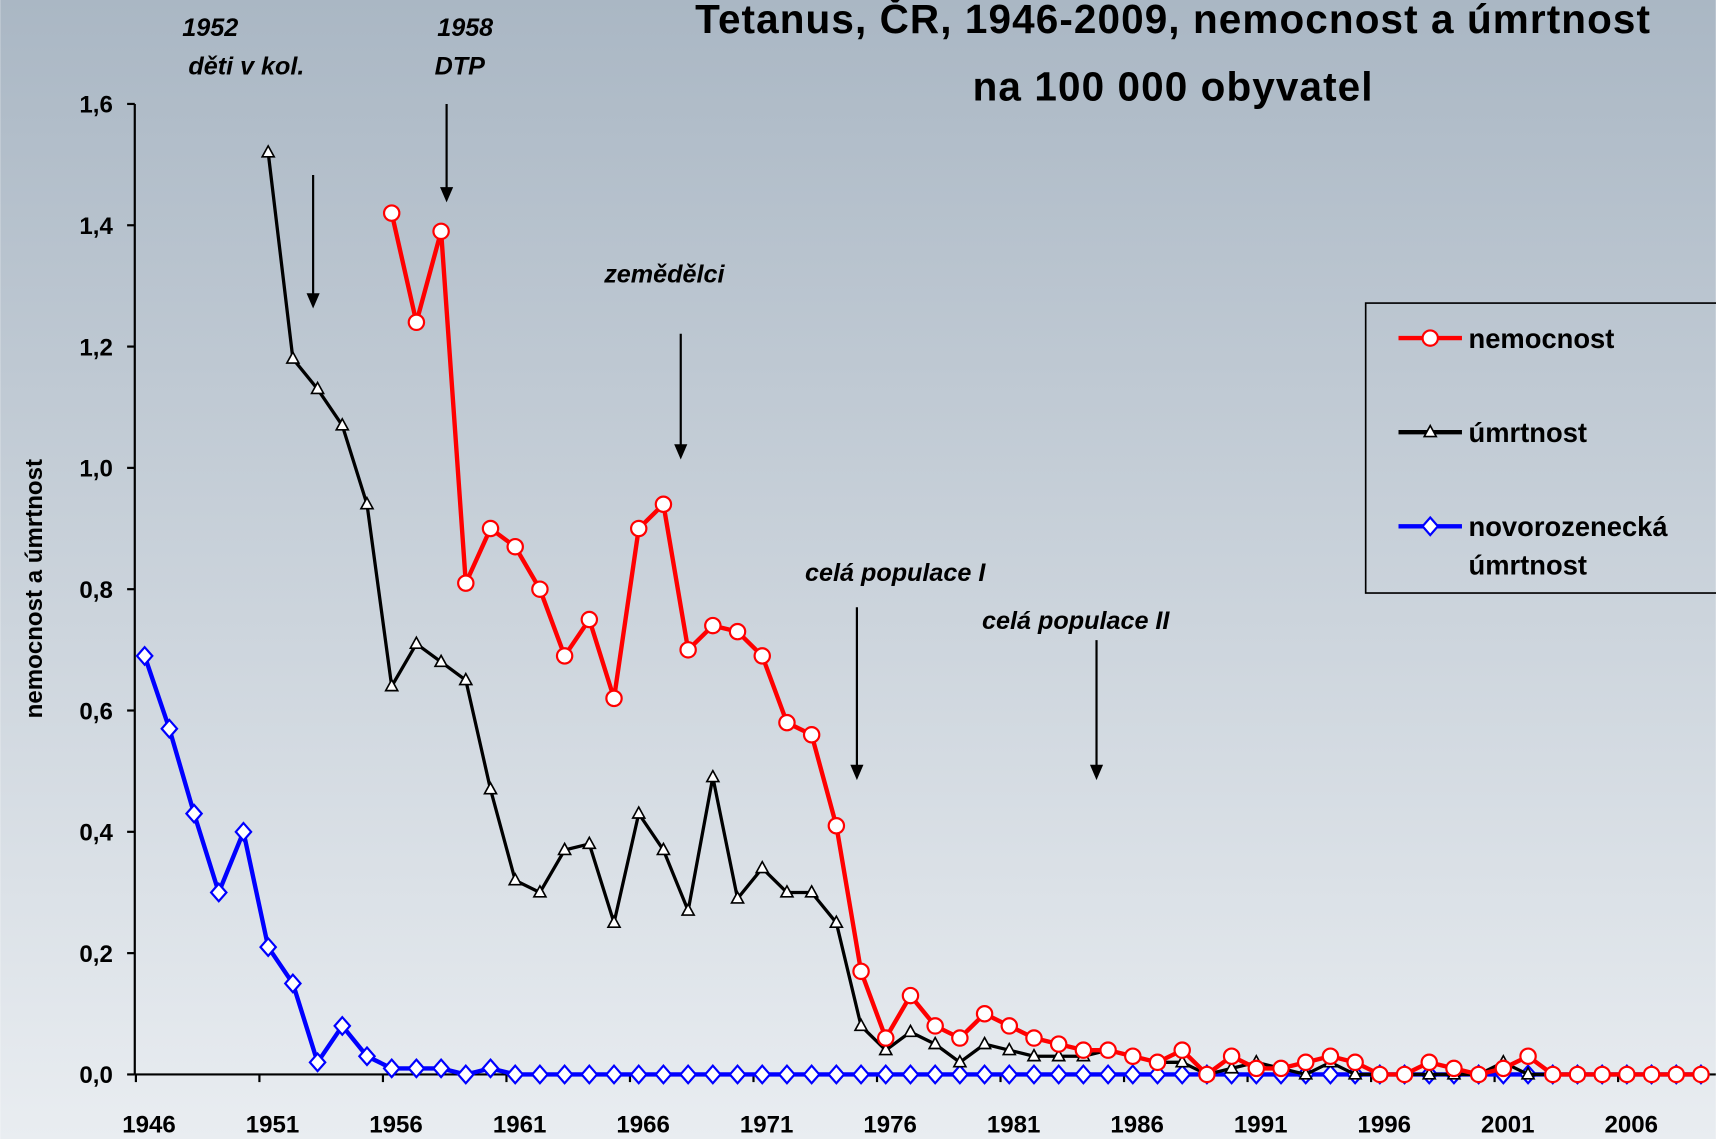 Image resolution: width=1716 pixels, height=1139 pixels. I want to click on x-tick-label: 2001, so click(1508, 1124).